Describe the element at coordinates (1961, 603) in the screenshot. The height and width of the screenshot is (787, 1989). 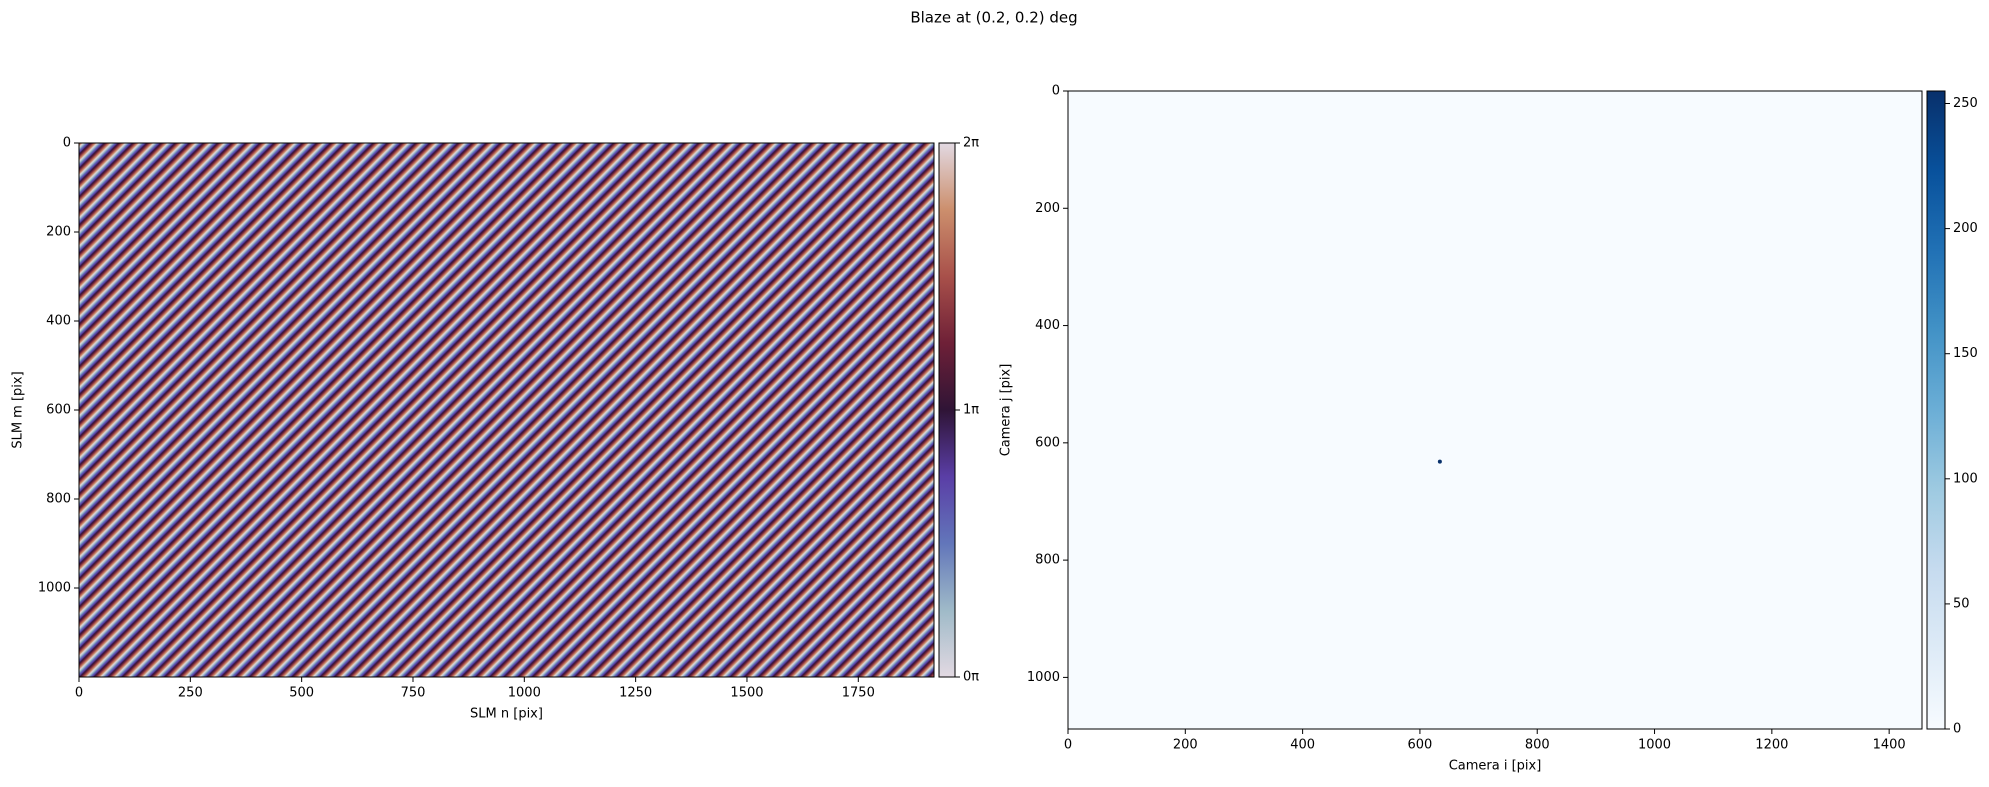
I see `colorbar-tick-label: 50` at that location.